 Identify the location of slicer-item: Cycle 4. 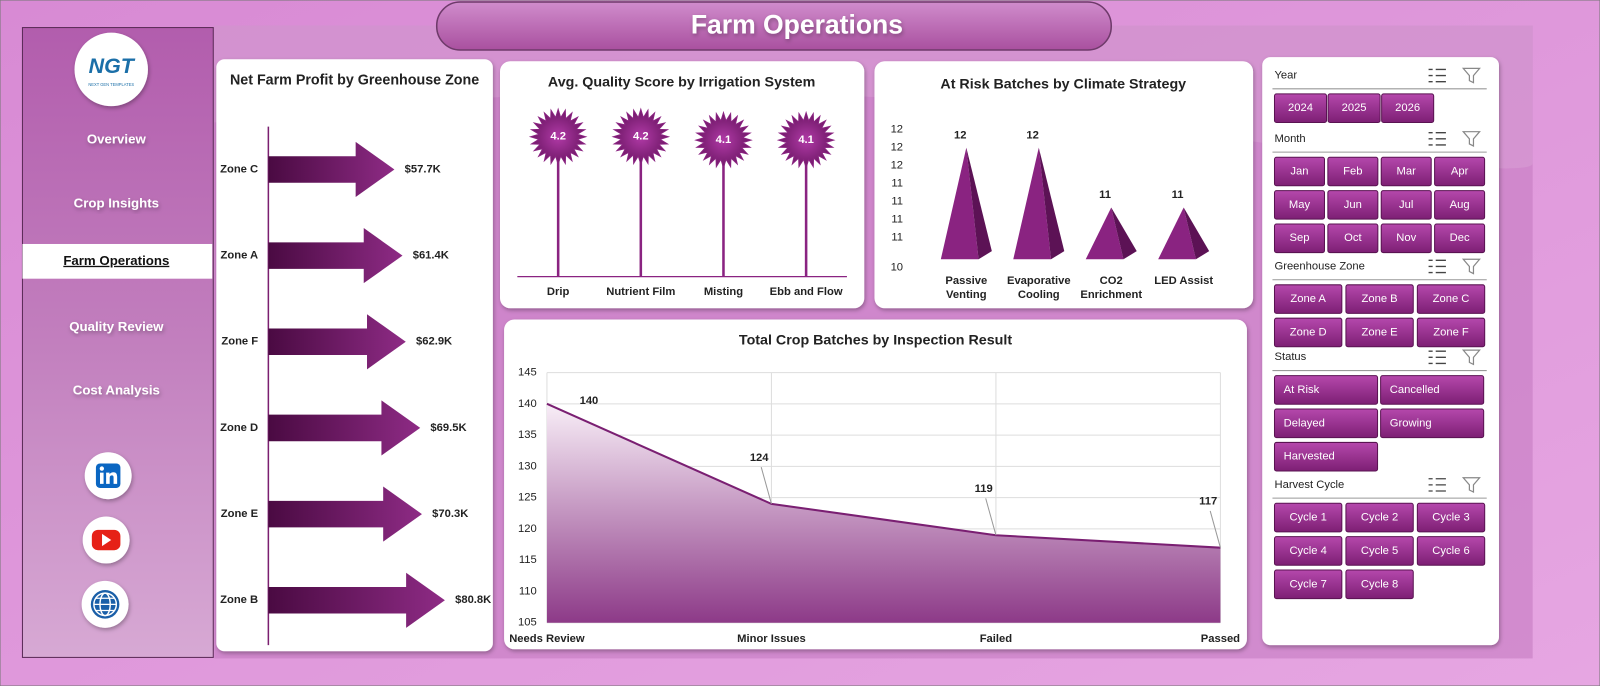
(1307, 551).